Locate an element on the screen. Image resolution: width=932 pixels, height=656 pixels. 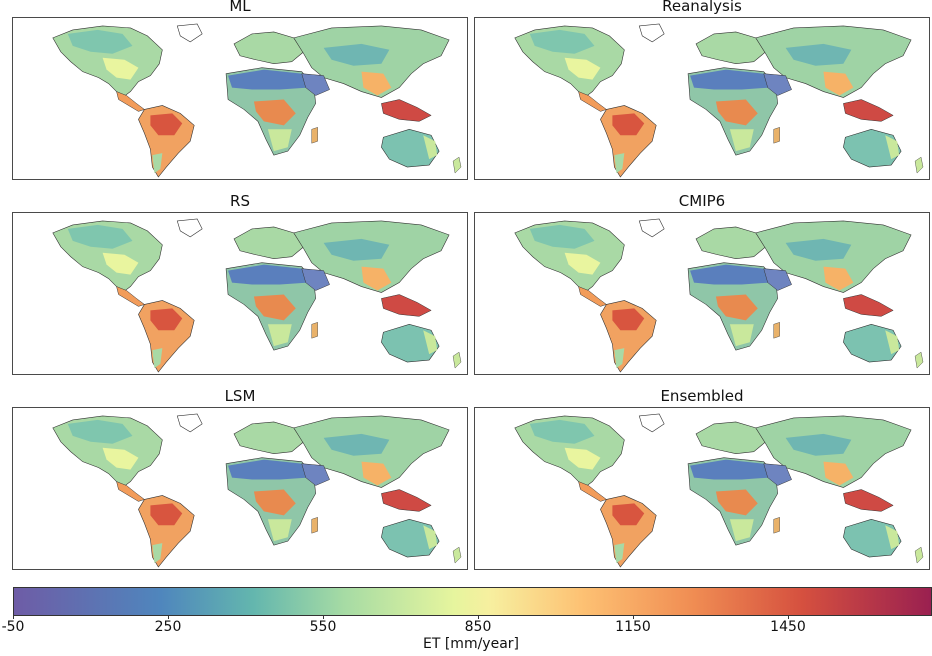
panel-title: Ensembled is located at coordinates (702, 396).